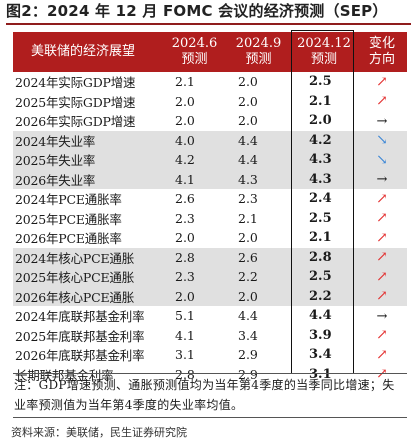  I want to click on row-label: 2026年失业率, so click(88, 179).